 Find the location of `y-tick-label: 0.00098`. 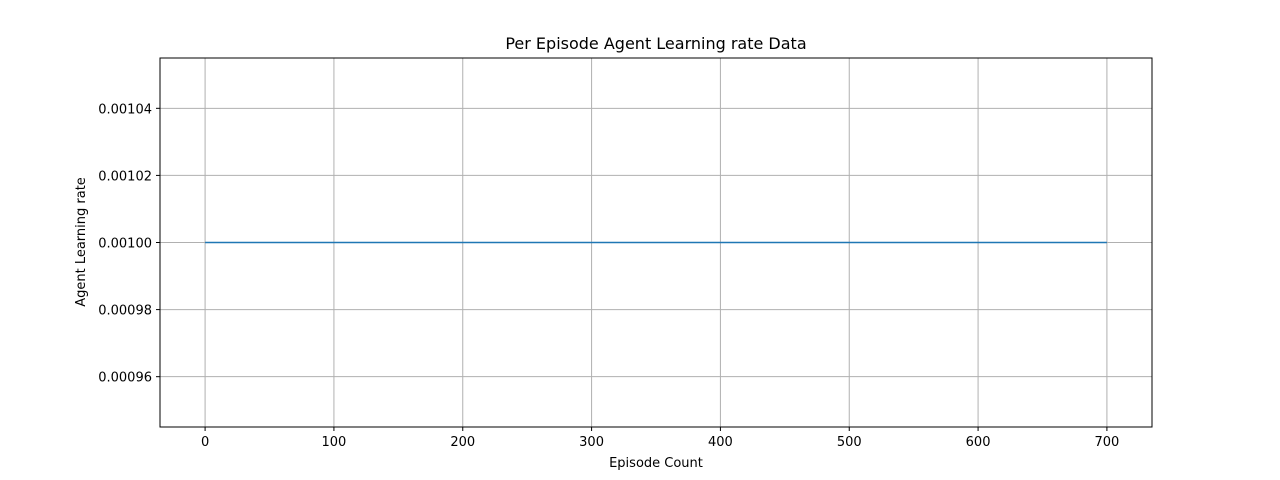

y-tick-label: 0.00098 is located at coordinates (125, 311).